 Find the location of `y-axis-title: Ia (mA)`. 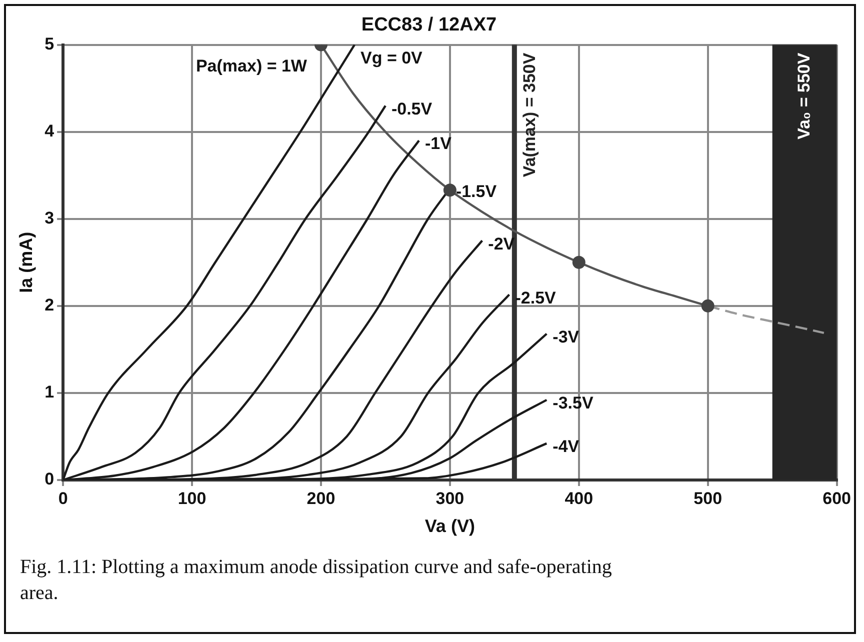

y-axis-title: Ia (mA) is located at coordinates (26, 262).